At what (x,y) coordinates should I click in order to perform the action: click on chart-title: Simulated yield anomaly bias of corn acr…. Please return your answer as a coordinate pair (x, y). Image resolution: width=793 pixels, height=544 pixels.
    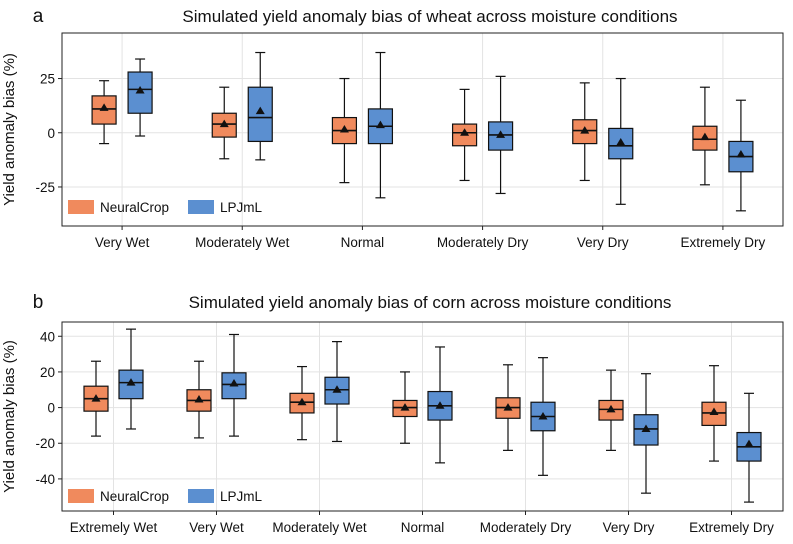
    Looking at the image, I should click on (430, 302).